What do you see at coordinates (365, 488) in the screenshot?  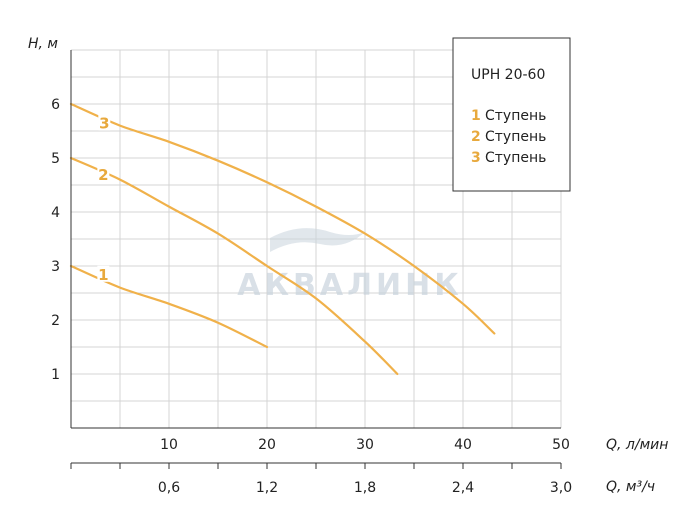 I see `x2-tick-label: 1,8` at bounding box center [365, 488].